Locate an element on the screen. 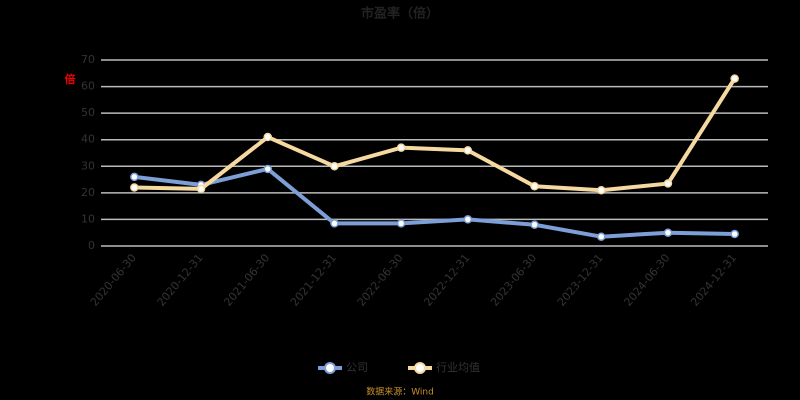 This screenshot has height=400, width=800. y-tick-label: 0 is located at coordinates (91, 245).